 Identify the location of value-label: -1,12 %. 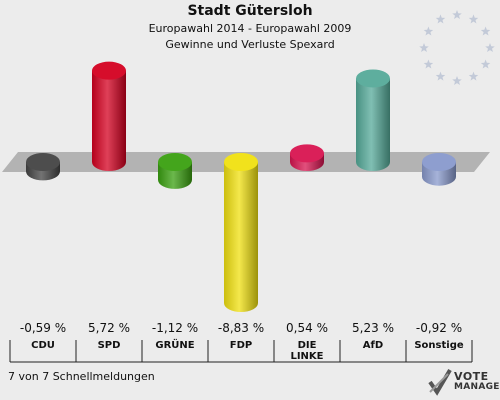
(175, 328).